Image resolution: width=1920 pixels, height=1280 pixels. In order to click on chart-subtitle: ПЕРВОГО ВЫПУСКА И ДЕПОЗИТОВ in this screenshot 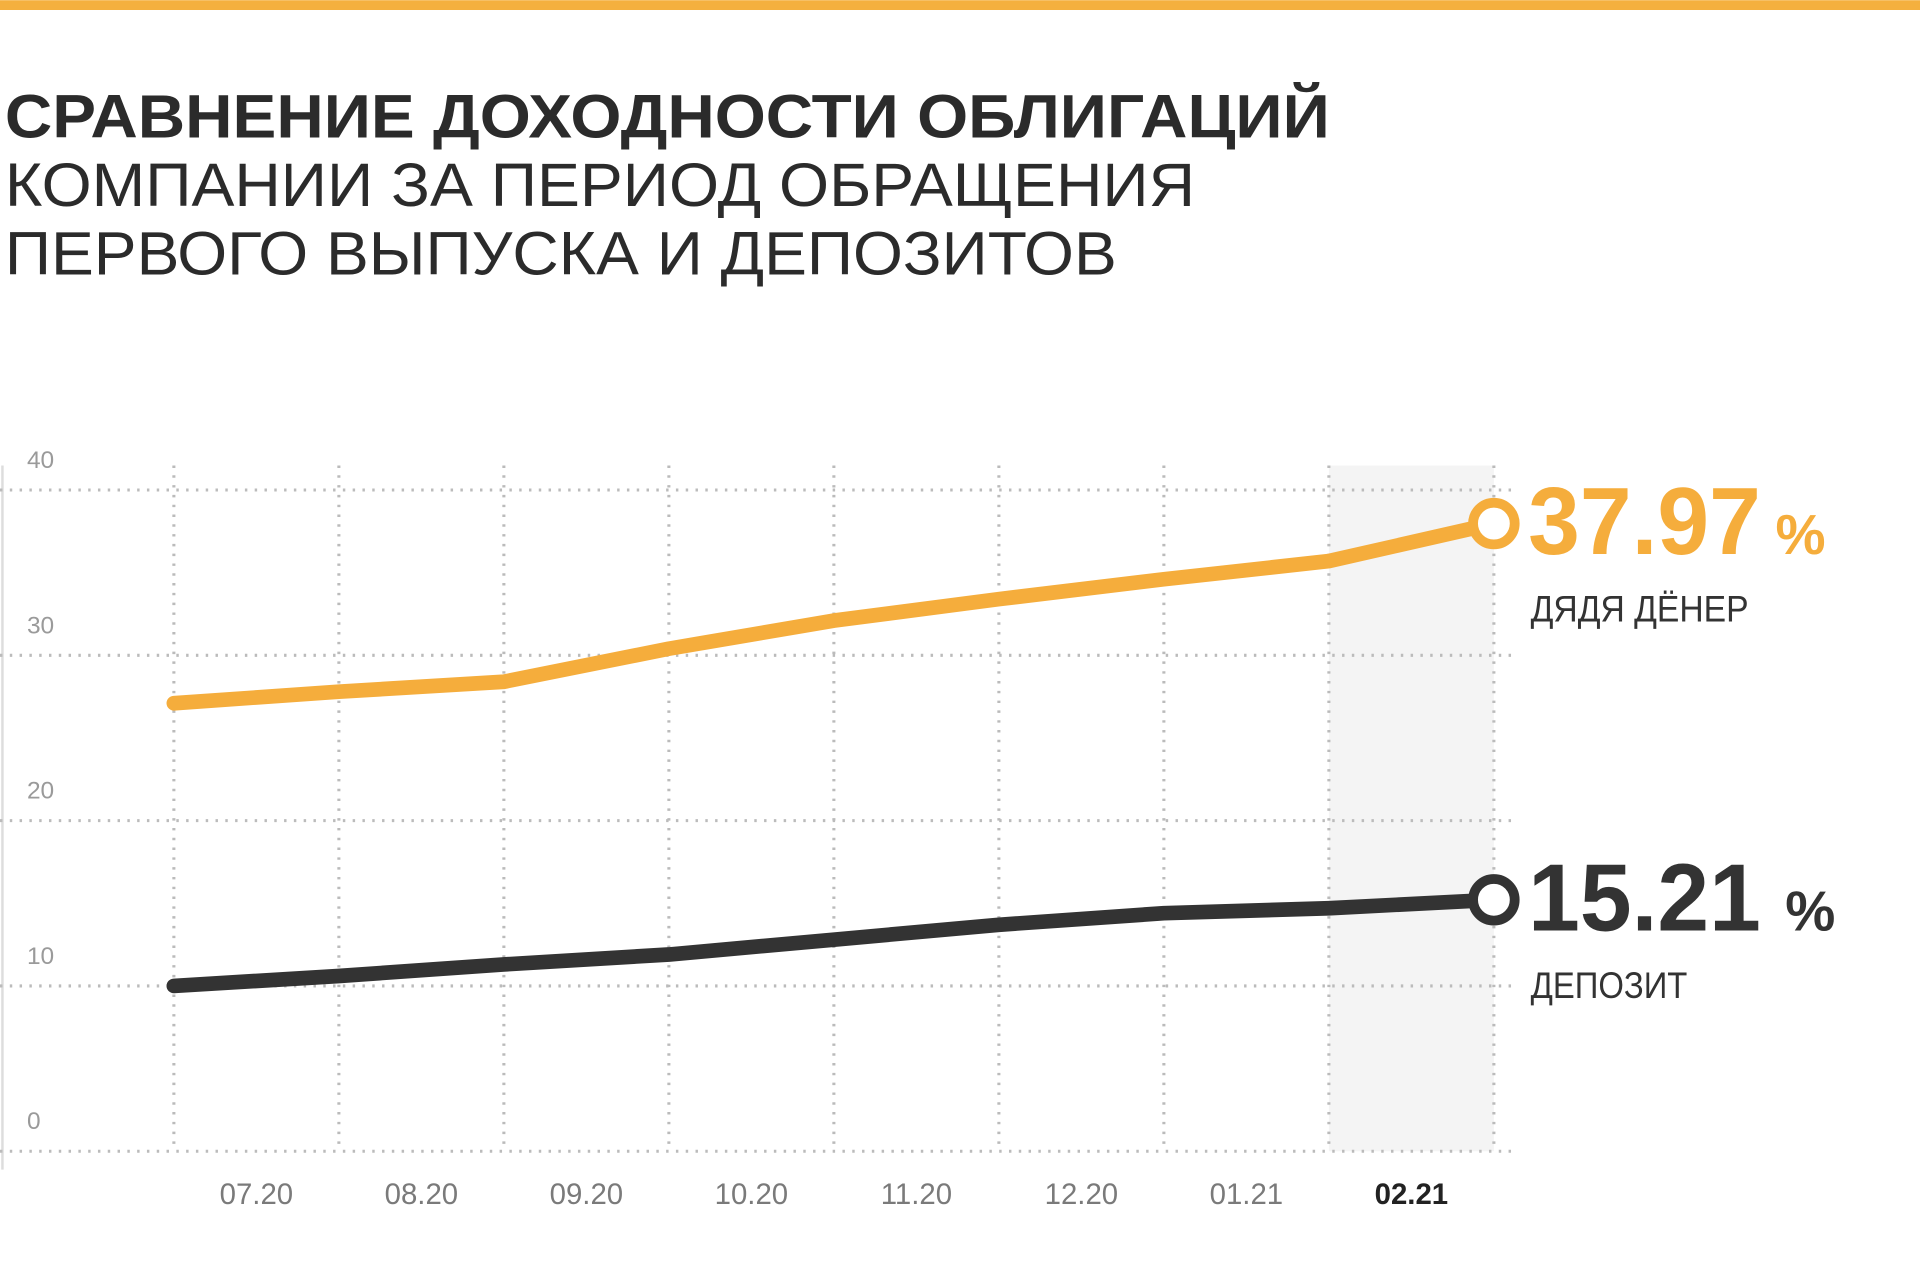, I will do `click(561, 253)`.